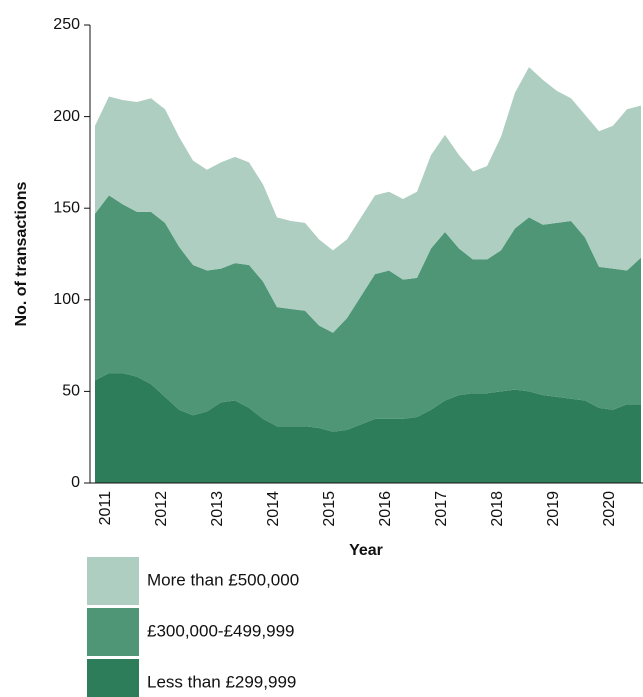 This screenshot has width=643, height=697. Describe the element at coordinates (441, 509) in the screenshot. I see `x-tick-label: 2017` at that location.